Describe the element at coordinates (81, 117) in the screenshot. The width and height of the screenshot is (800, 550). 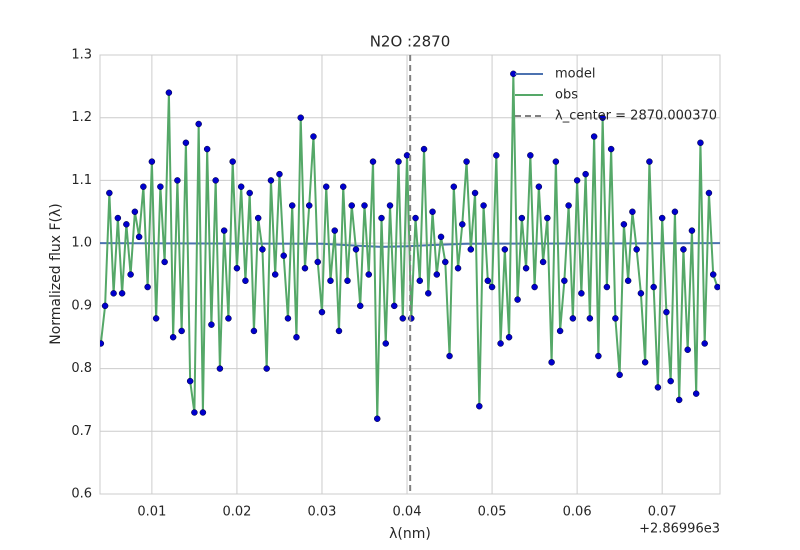
I see `y-tick-label: 1.2` at that location.